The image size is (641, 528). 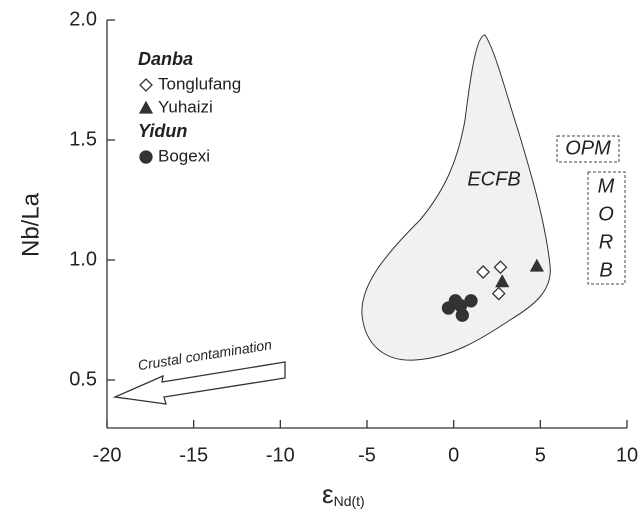 I want to click on x-tick-label: -10, so click(x=280, y=455).